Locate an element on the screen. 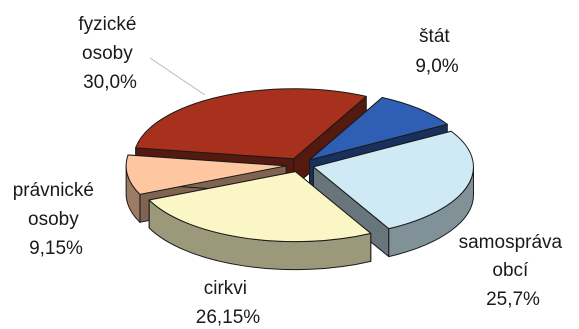 Image resolution: width=579 pixels, height=329 pixels. label-pravnicke-name-1: právnické is located at coordinates (53, 190).